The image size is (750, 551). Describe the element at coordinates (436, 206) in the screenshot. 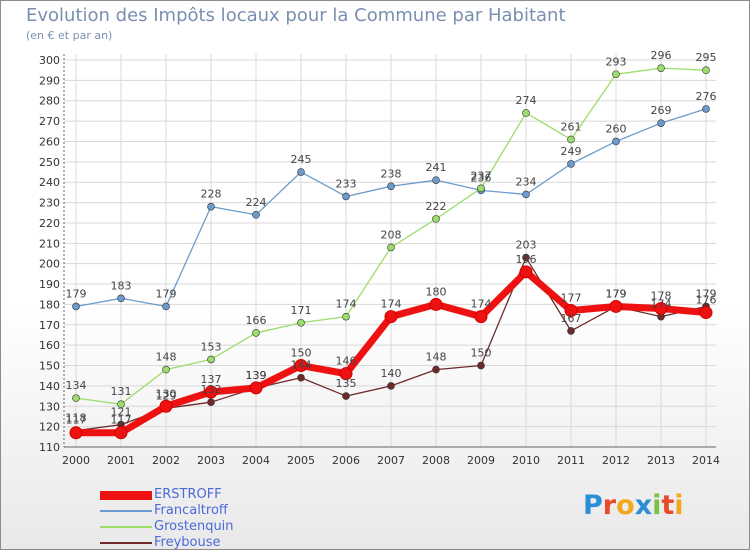

I see `data-label-grostenquin: 222` at that location.